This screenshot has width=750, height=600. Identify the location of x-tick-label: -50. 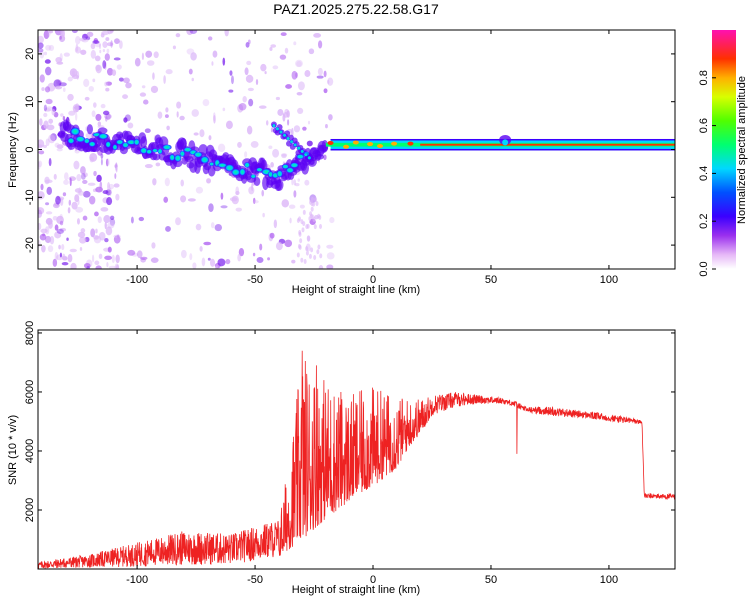
(255, 580).